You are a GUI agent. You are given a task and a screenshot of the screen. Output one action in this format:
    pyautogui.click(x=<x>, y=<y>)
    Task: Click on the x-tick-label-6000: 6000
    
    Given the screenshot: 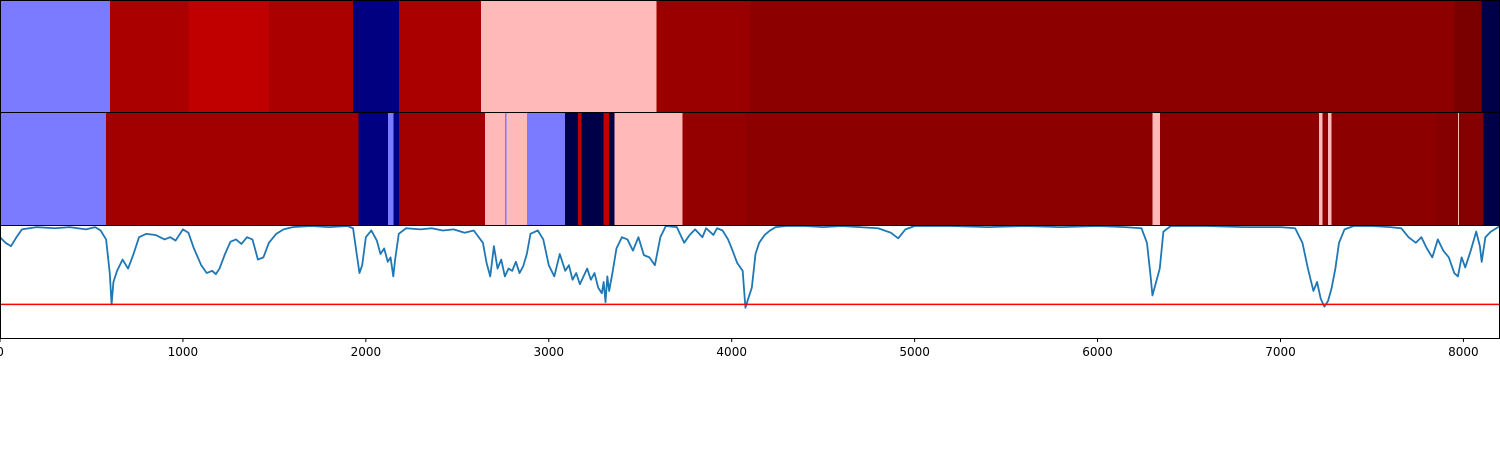 What is the action you would take?
    pyautogui.click(x=1097, y=352)
    